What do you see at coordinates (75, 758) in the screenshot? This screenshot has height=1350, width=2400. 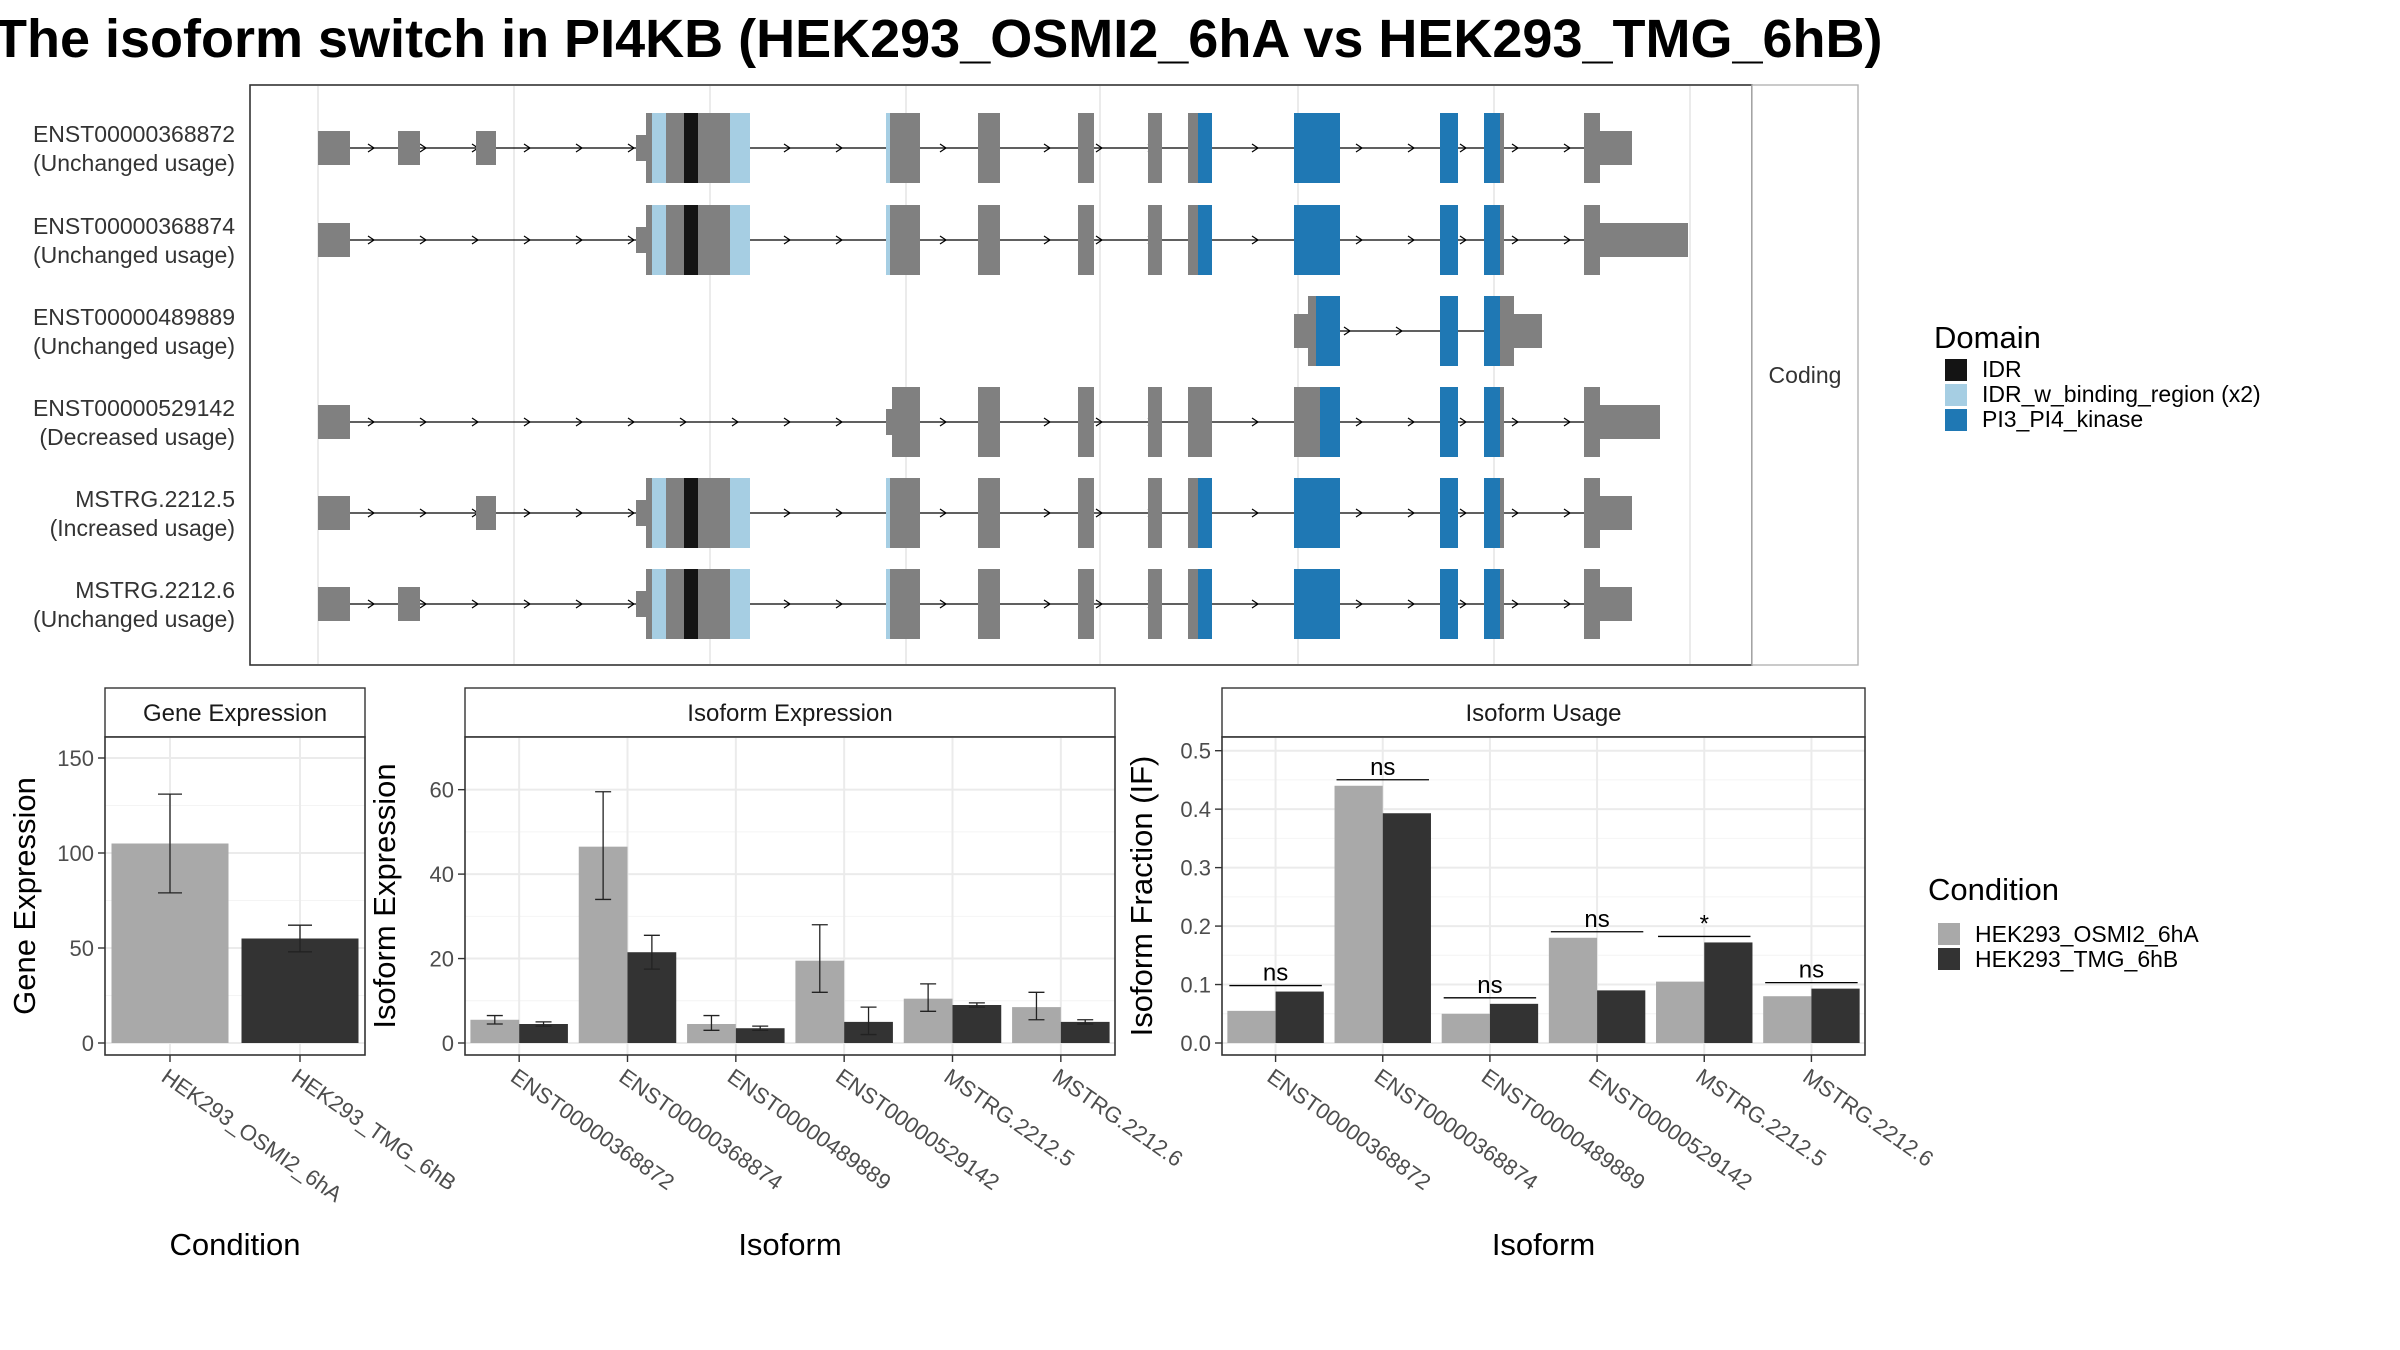 I see `y-tick-label: 150` at bounding box center [75, 758].